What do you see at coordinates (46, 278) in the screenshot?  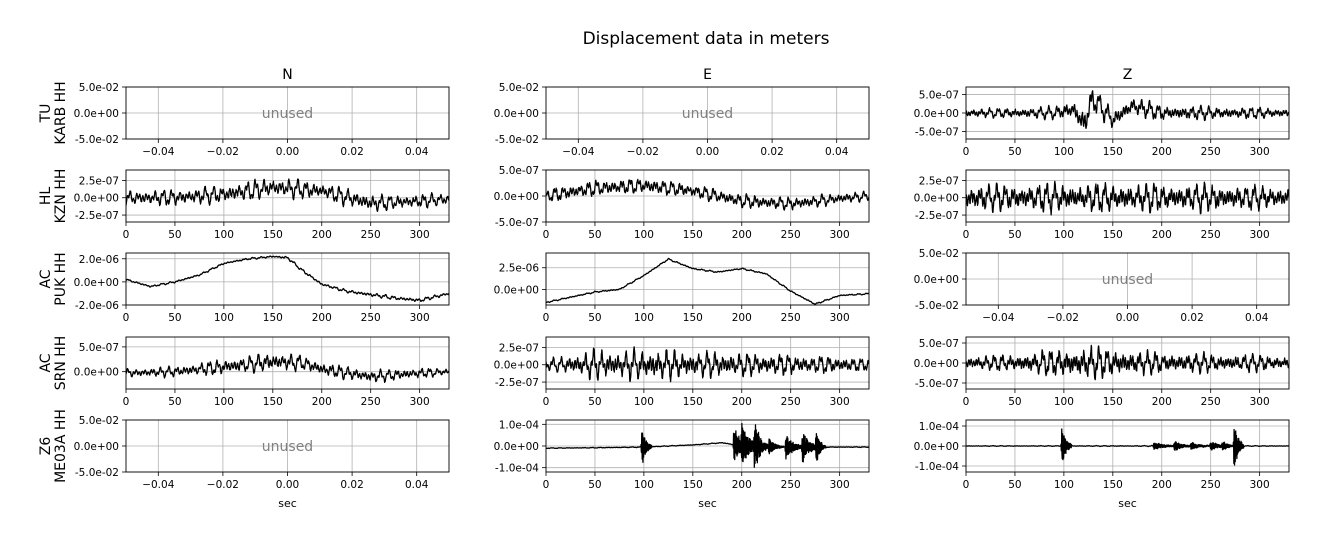 I see `row-label-network: AC` at bounding box center [46, 278].